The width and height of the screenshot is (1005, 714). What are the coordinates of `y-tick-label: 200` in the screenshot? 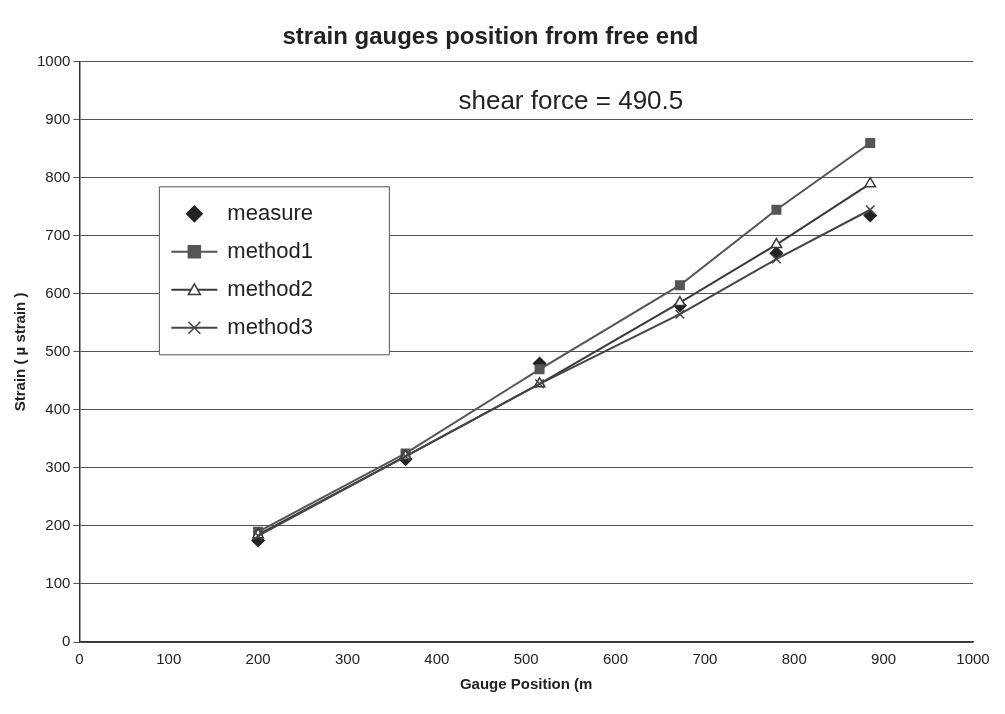 It's located at (58, 525).